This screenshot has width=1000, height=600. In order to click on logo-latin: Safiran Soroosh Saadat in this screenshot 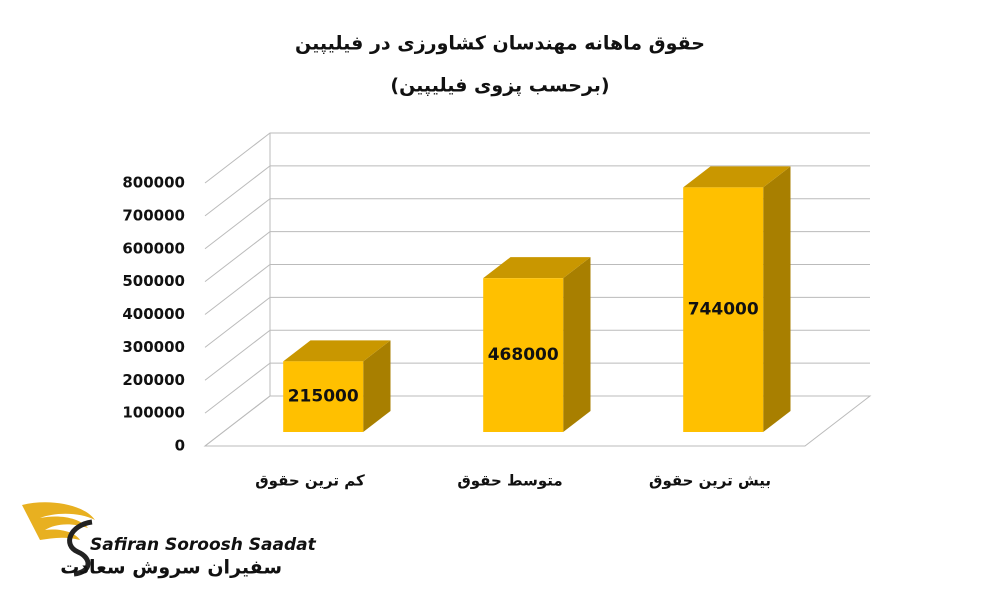, I will do `click(203, 545)`.